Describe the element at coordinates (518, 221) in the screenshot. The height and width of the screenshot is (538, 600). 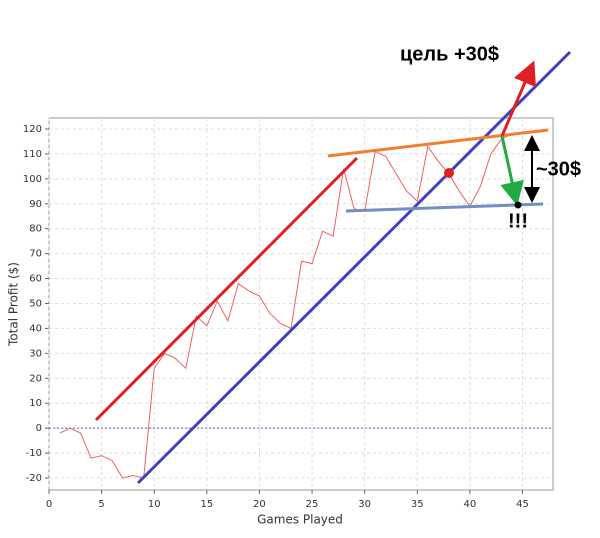
I see `annotation: !!!` at that location.